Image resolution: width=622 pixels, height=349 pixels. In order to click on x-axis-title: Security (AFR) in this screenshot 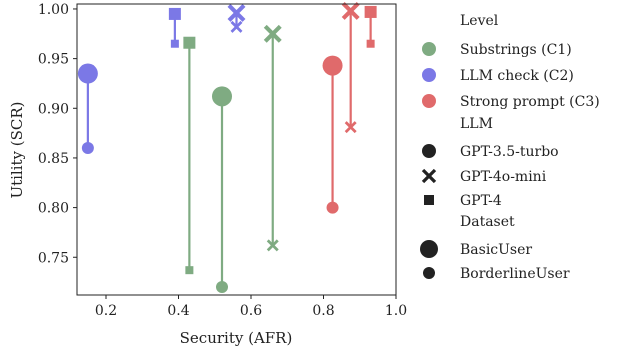, I will do `click(236, 338)`.